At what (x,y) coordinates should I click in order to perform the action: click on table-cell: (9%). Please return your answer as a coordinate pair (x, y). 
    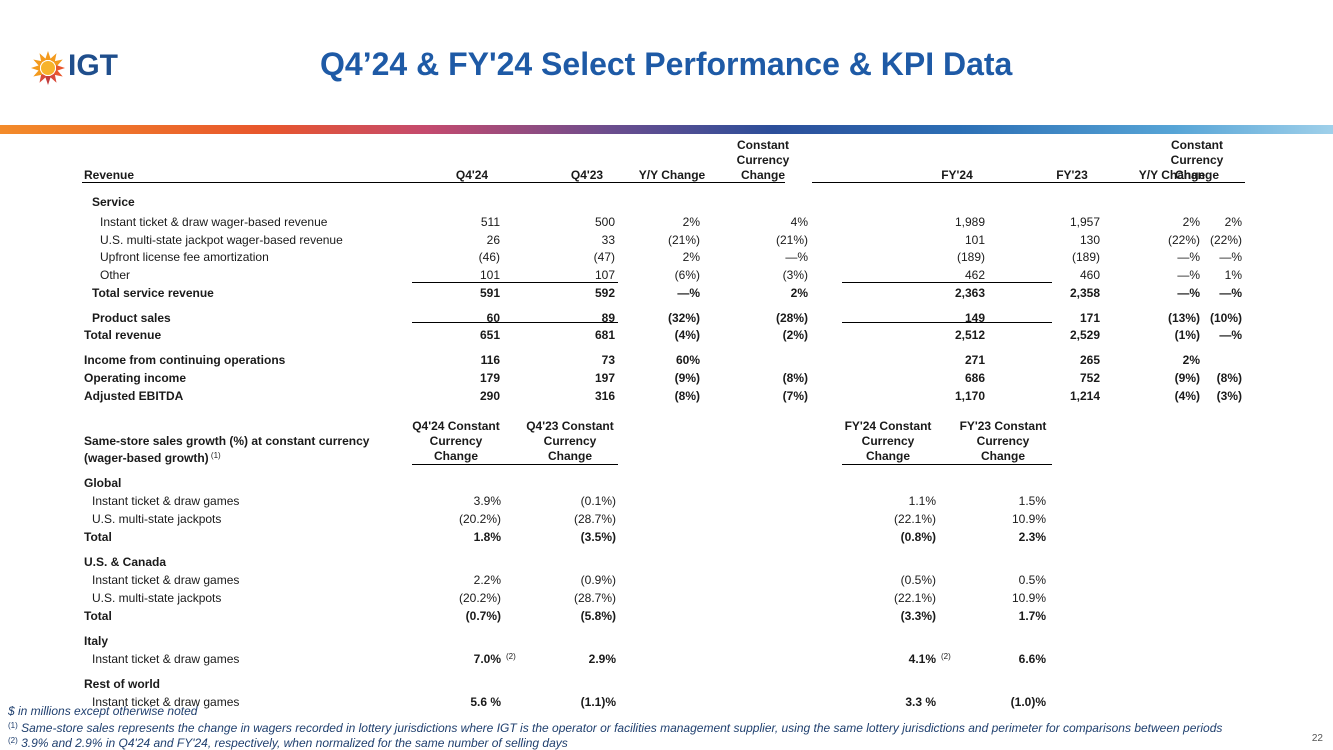
    Looking at the image, I should click on (687, 378).